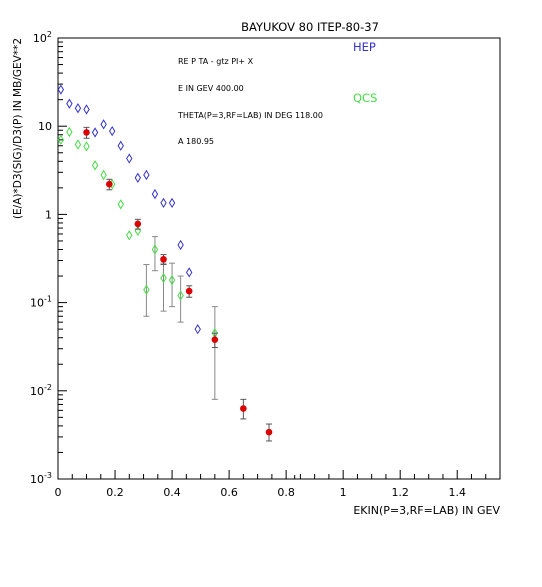  I want to click on x-tick-label: 0.8, so click(286, 492).